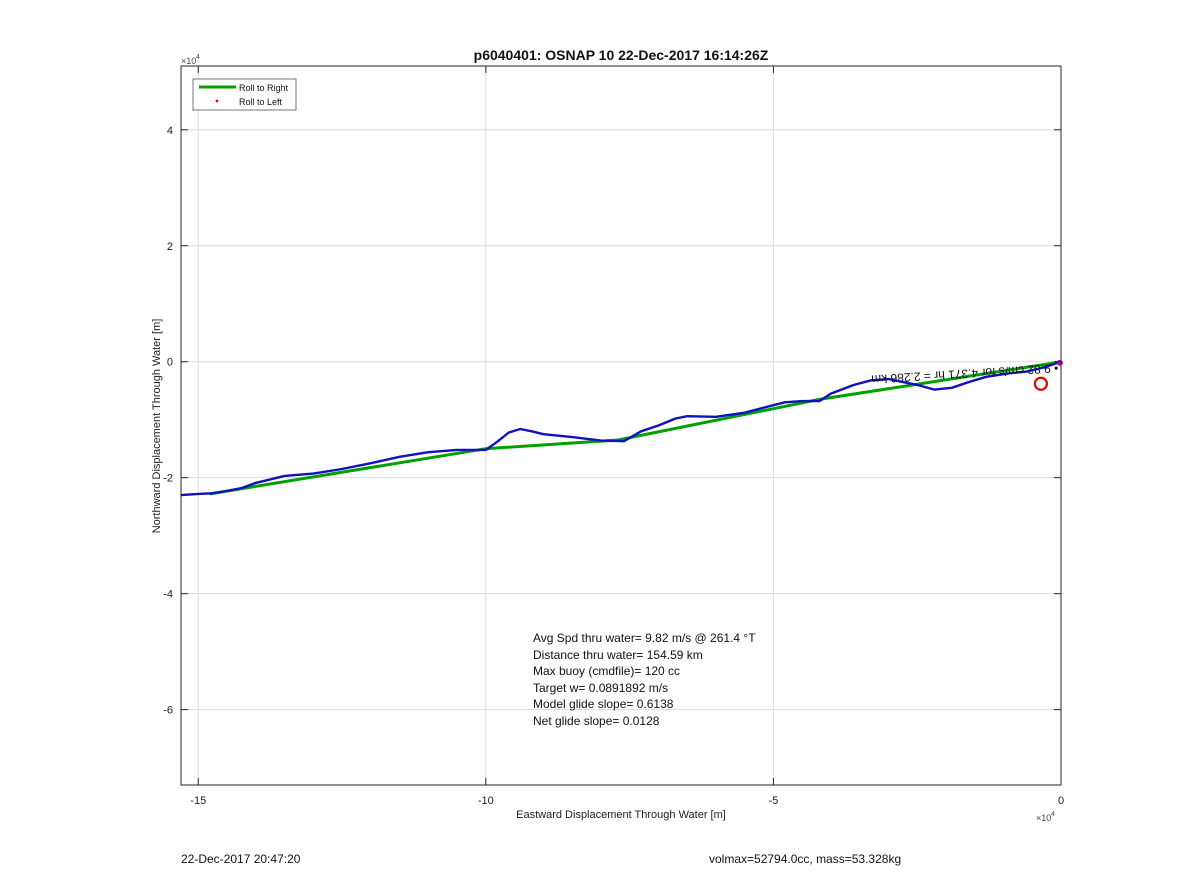  What do you see at coordinates (168, 595) in the screenshot?
I see `y-tick-label: -4` at bounding box center [168, 595].